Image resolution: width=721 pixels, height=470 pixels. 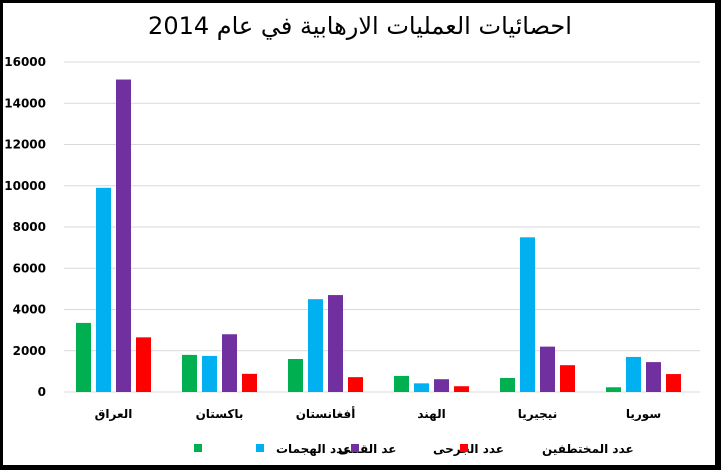 I want to click on category-label: العراق, so click(x=114, y=414).